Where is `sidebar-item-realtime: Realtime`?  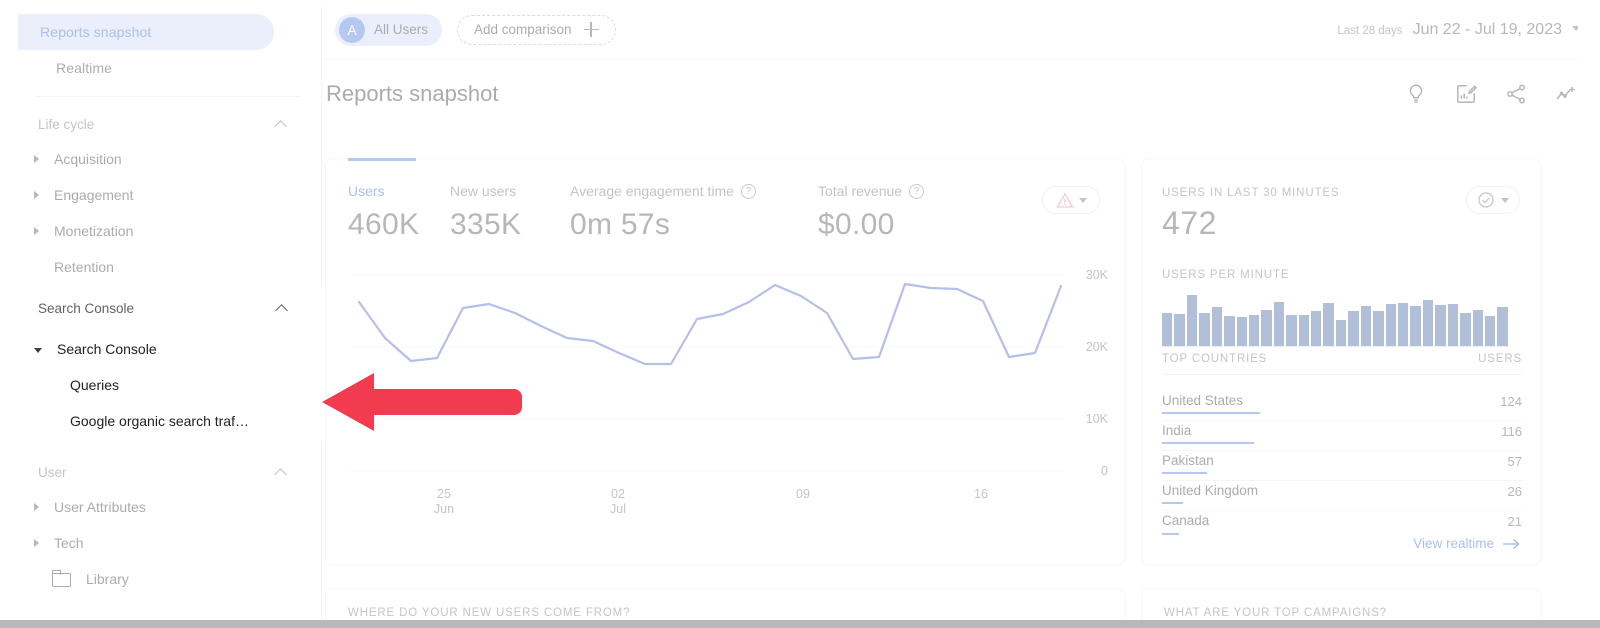
sidebar-item-realtime: Realtime is located at coordinates (160, 68).